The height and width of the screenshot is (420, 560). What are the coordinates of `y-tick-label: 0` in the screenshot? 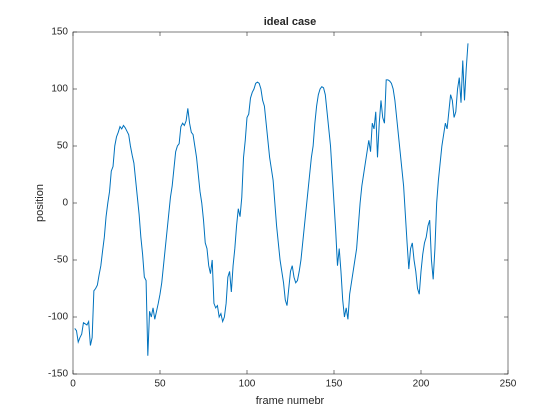 It's located at (65, 203).